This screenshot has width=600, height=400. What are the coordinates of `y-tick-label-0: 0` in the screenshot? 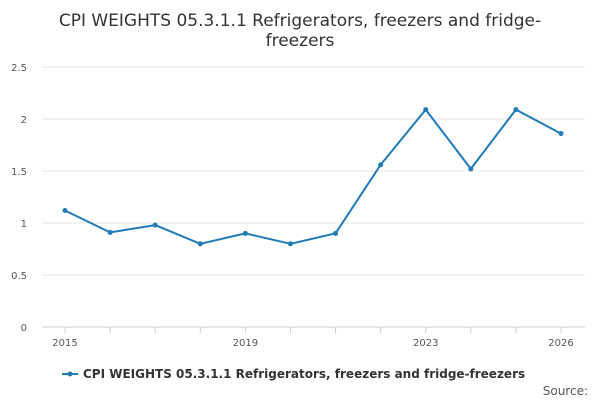 It's located at (24, 328).